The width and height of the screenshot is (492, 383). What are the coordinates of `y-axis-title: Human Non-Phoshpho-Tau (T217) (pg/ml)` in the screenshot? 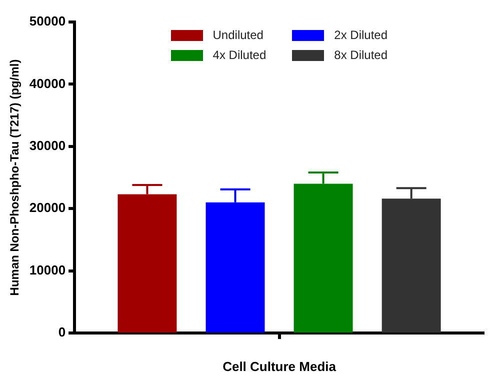 It's located at (15, 177).